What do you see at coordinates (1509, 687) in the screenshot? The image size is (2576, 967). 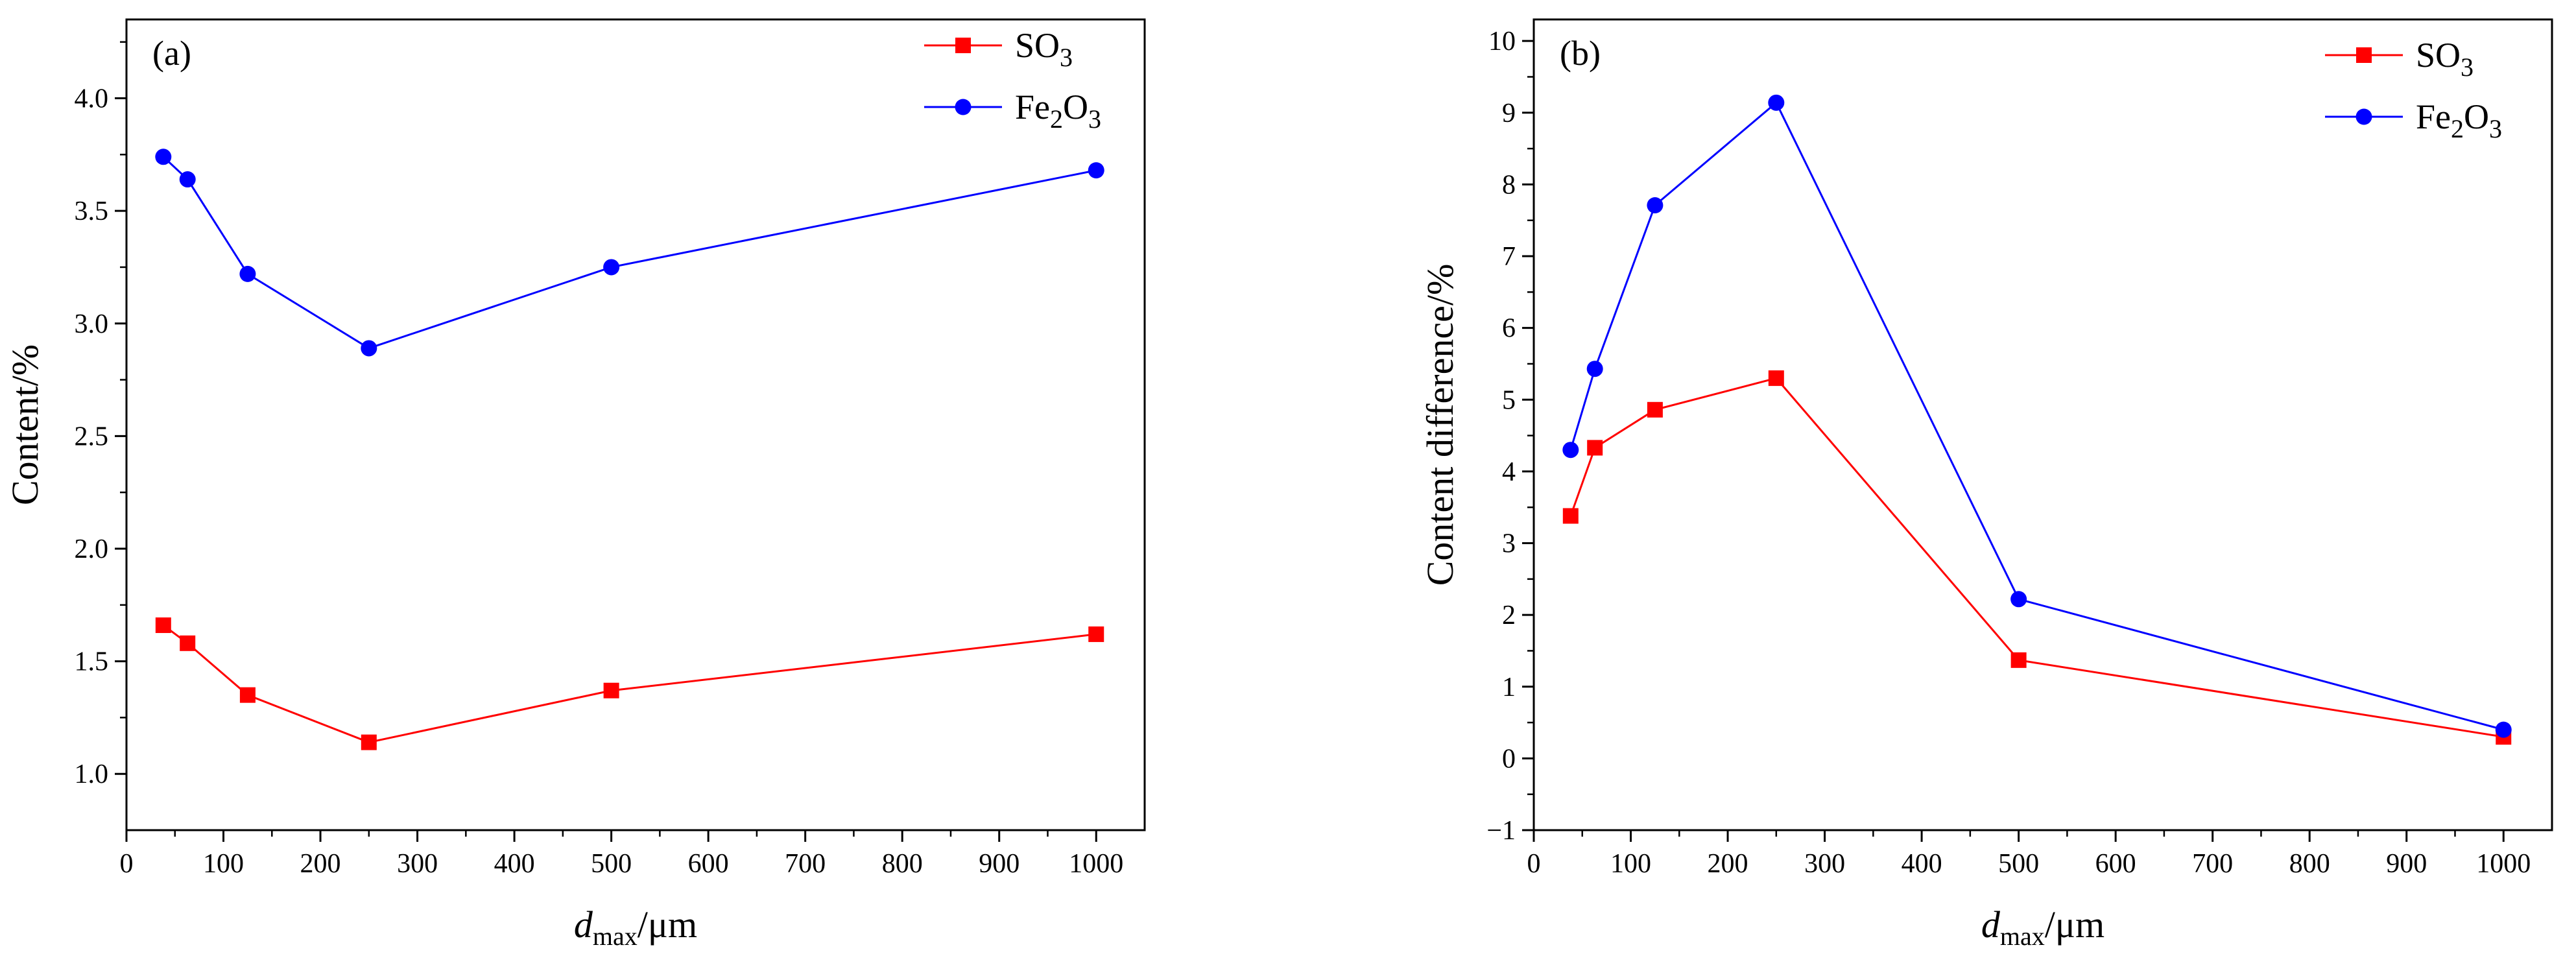 I see `y-tick-label: 1` at bounding box center [1509, 687].